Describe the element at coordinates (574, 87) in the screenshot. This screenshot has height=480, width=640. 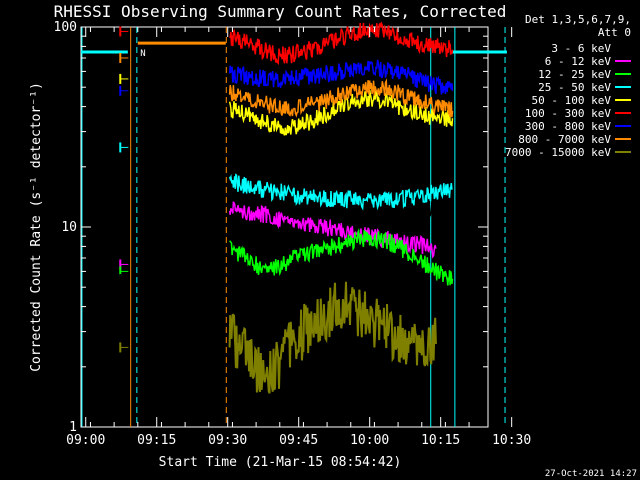
I see `legend-label: 25 - 50 keV` at that location.